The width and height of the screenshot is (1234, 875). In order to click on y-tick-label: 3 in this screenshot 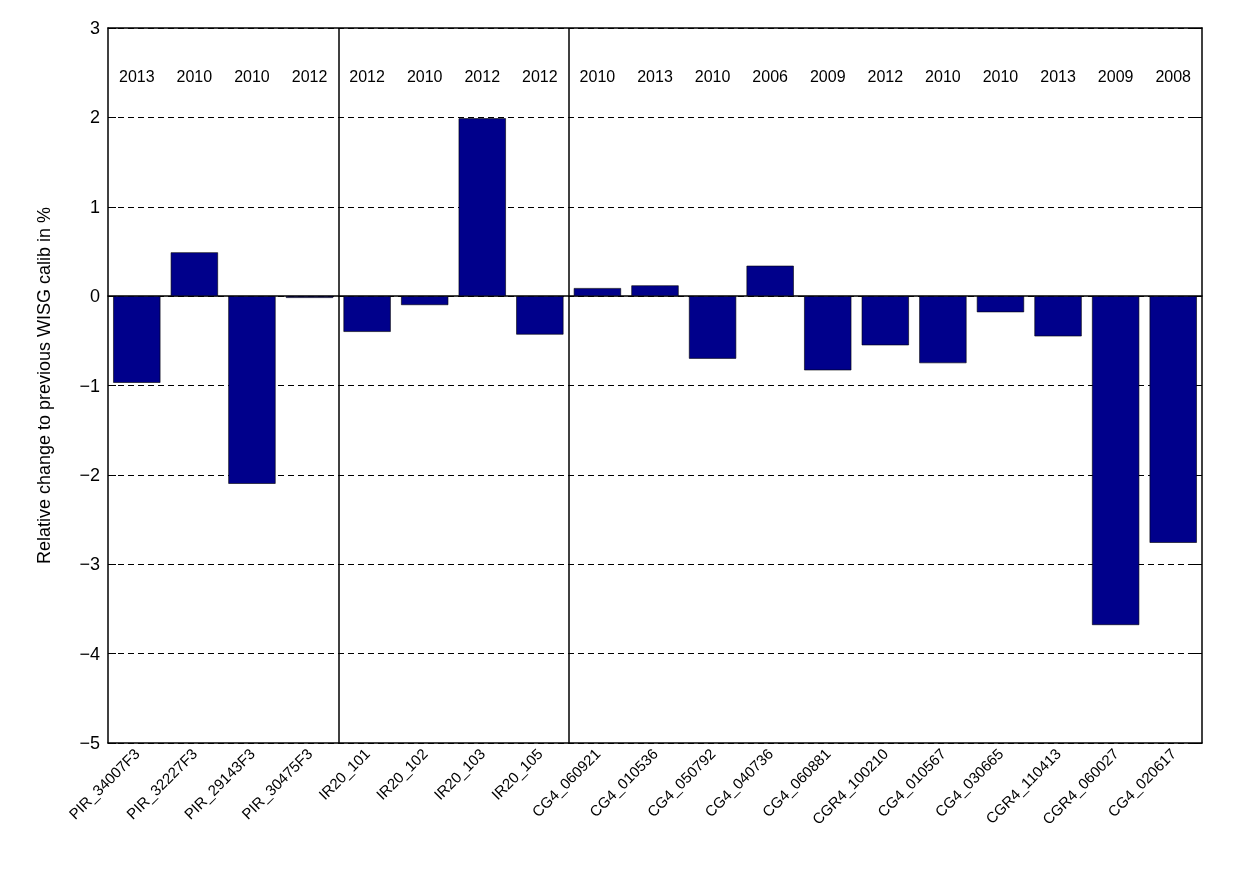, I will do `click(94, 28)`.